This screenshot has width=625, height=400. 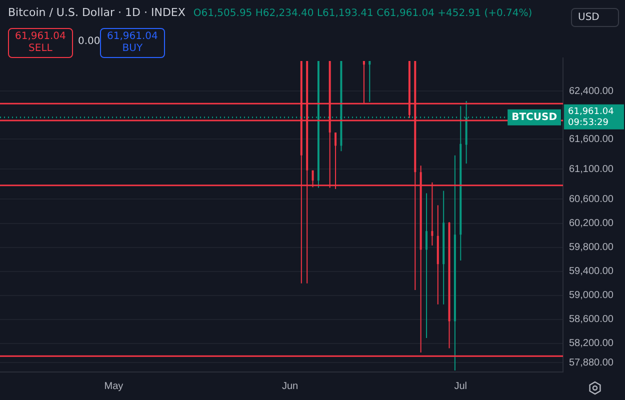 What do you see at coordinates (290, 386) in the screenshot?
I see `x-tick-label: Jun` at bounding box center [290, 386].